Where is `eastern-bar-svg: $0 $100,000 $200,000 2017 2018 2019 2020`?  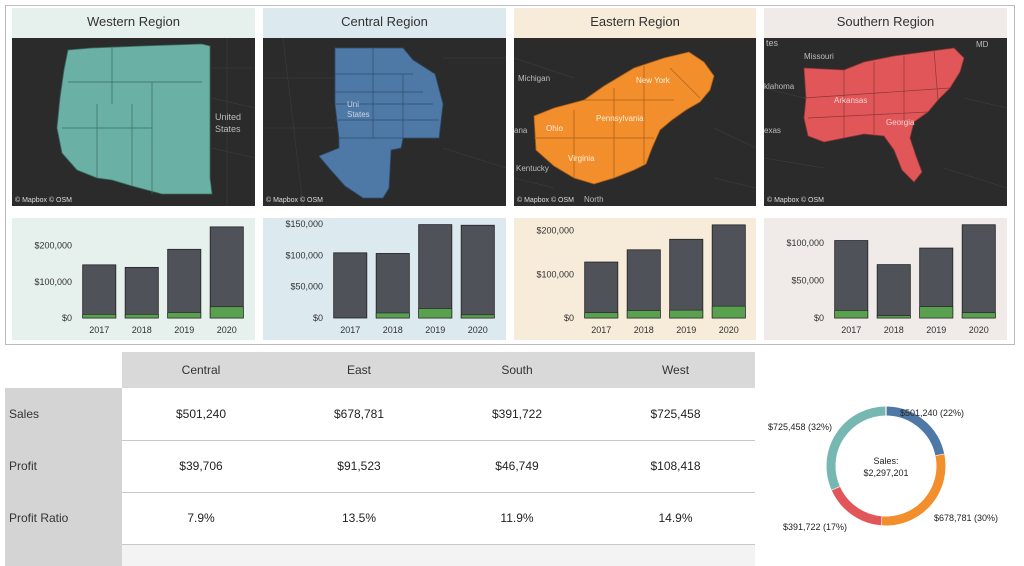 eastern-bar-svg: $0 $100,000 $200,000 2017 2018 2019 2020 is located at coordinates (641, 279).